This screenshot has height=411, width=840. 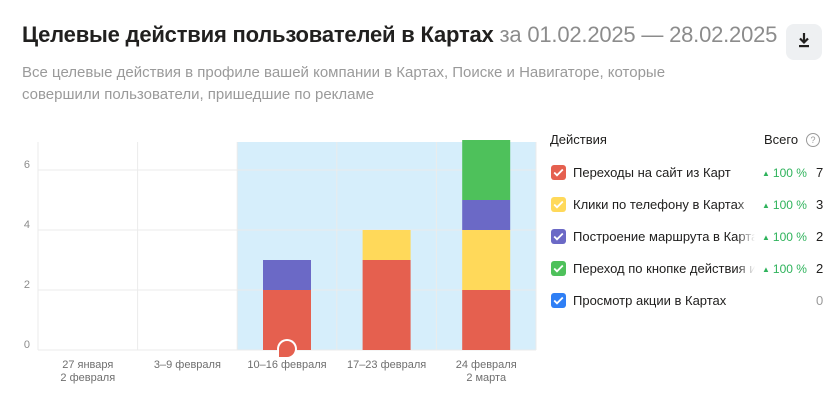 I want to click on y-tick-label: 4, so click(x=27, y=225).